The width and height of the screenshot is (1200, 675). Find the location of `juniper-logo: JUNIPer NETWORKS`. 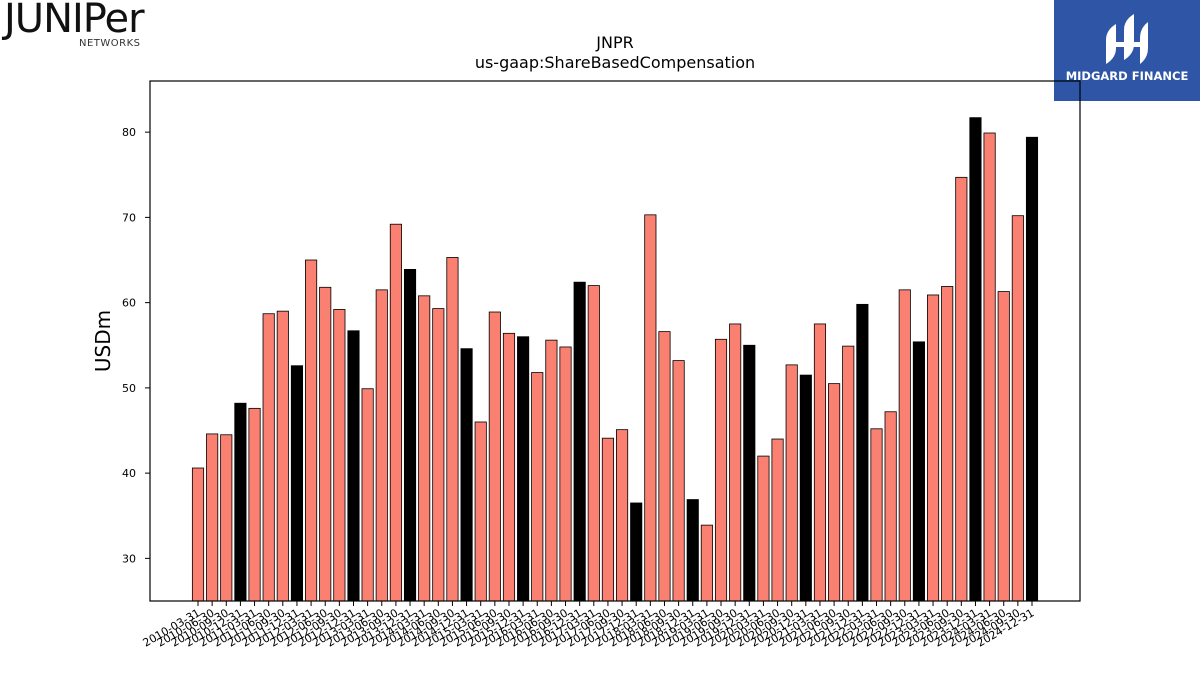

juniper-logo: JUNIPer NETWORKS is located at coordinates (84, 25).